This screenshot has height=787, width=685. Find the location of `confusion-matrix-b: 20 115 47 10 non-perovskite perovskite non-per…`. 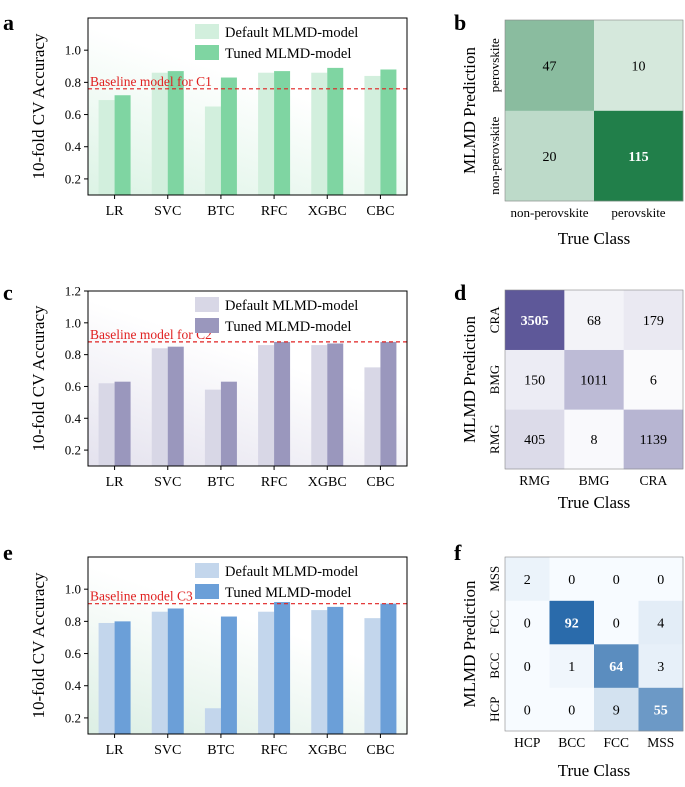

confusion-matrix-b: 20 115 47 10 non-perovskite perovskite non-per… is located at coordinates (572, 133).